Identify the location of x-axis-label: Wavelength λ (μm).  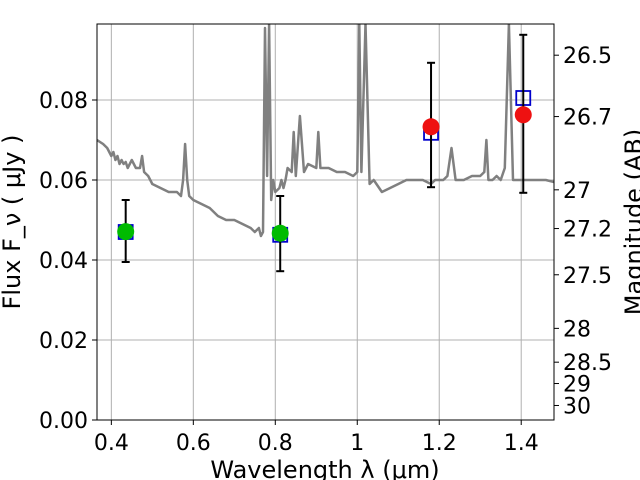
(324, 468).